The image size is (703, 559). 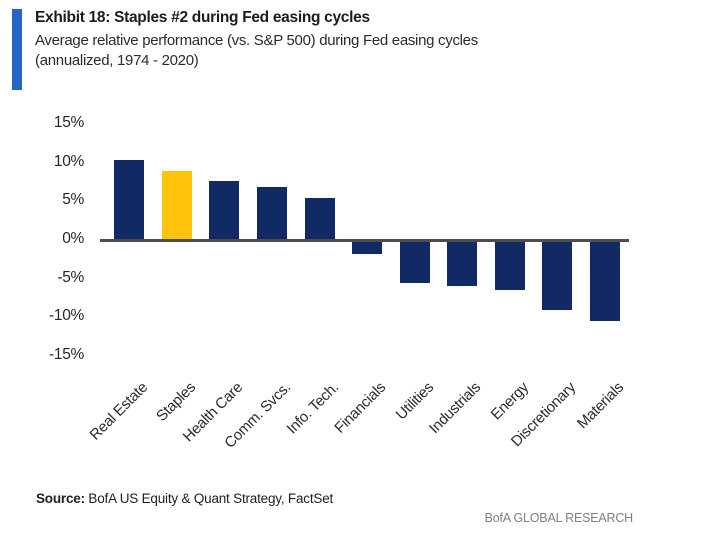 I want to click on source-text: BofA US Equity & Quant Strategy, FactSet, so click(x=209, y=498).